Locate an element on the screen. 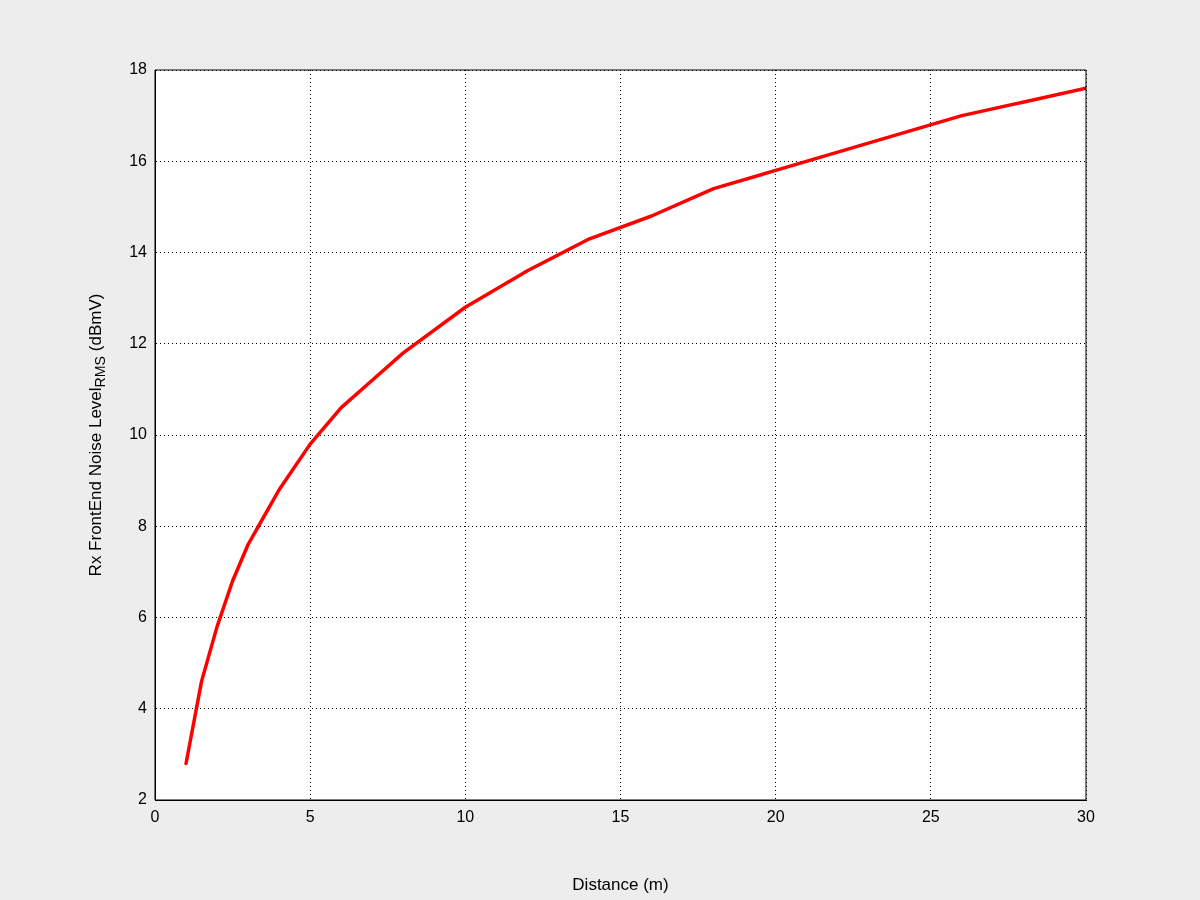 The height and width of the screenshot is (900, 1200). y-tick-label: 12 is located at coordinates (138, 343).